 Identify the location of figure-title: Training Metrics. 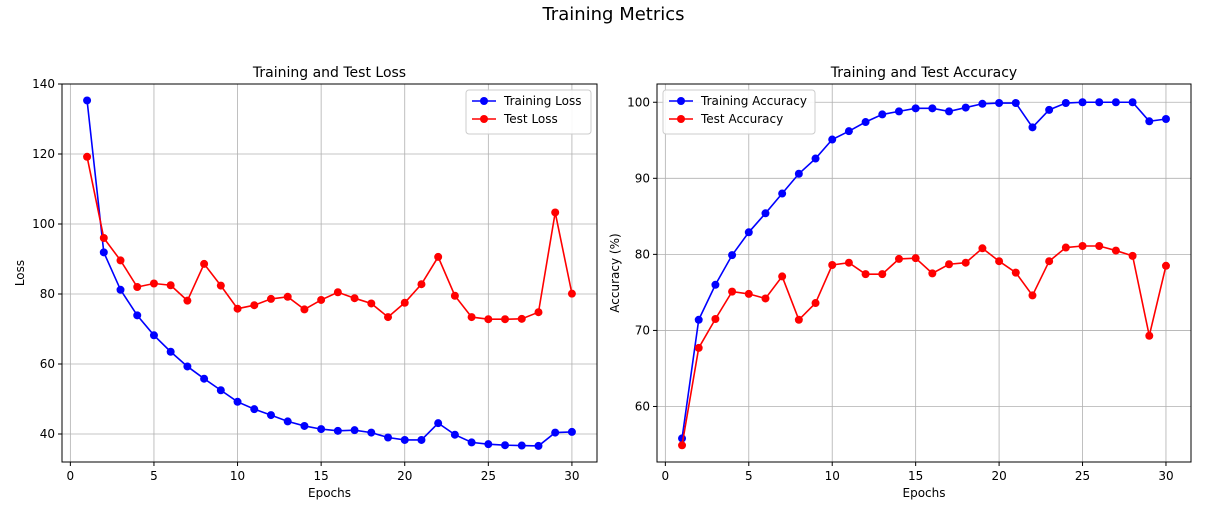
(613, 14).